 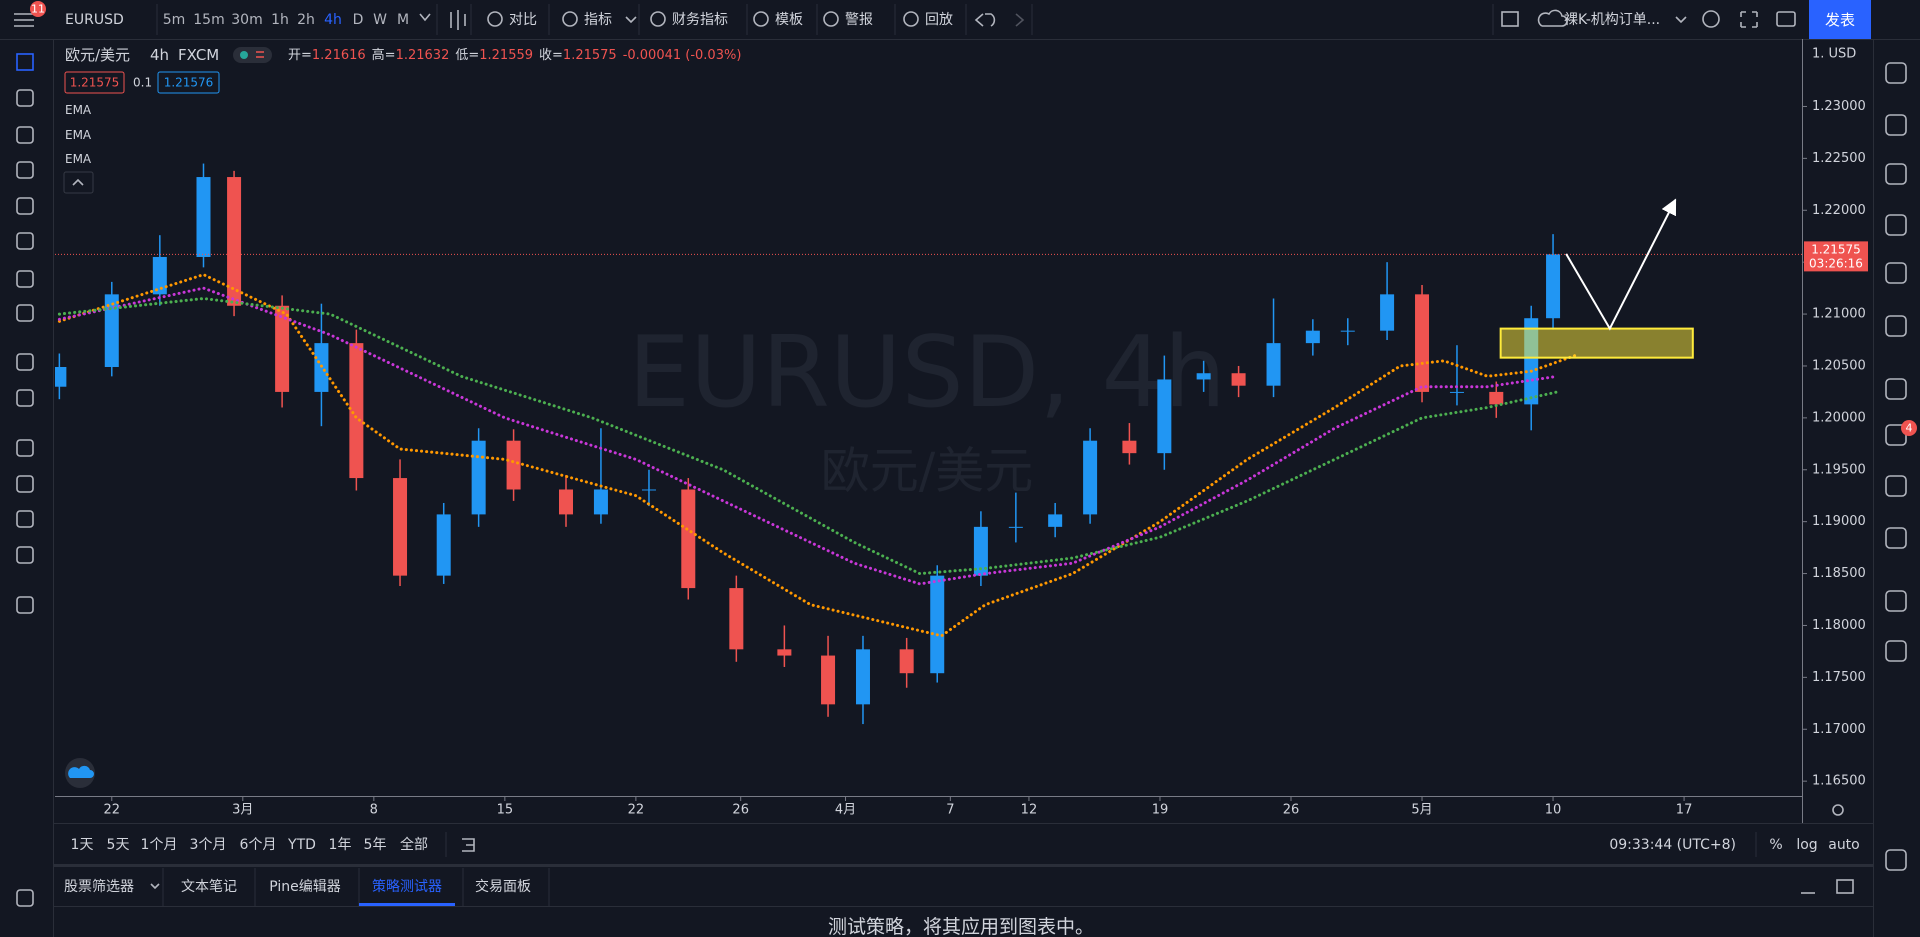 What do you see at coordinates (340, 845) in the screenshot?
I see `range-button: 1年` at bounding box center [340, 845].